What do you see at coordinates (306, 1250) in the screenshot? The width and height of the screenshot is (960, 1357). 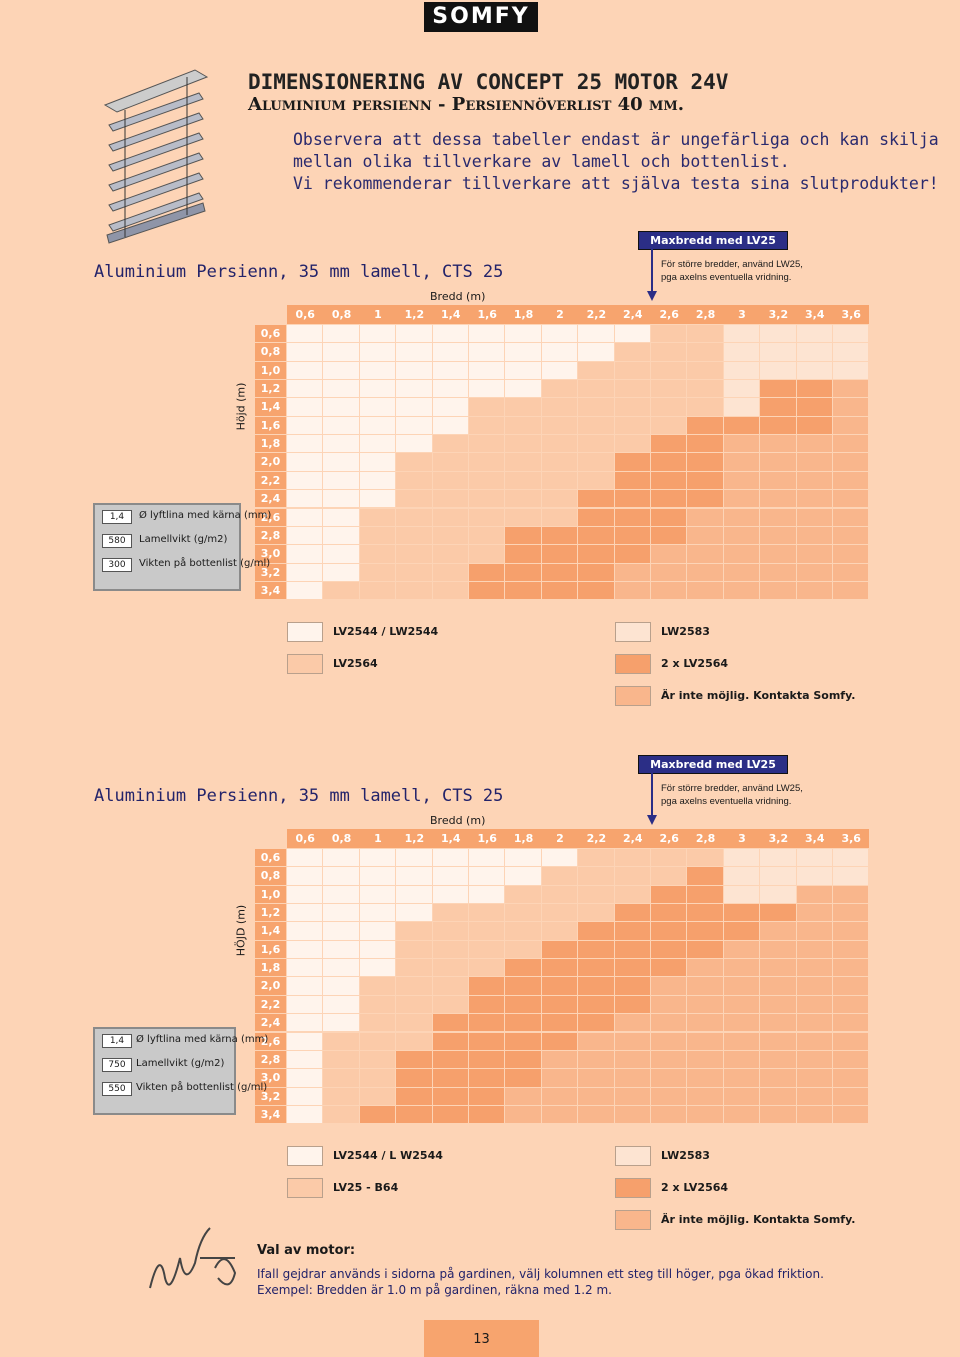 I see `info-title: Val av motor:` at bounding box center [306, 1250].